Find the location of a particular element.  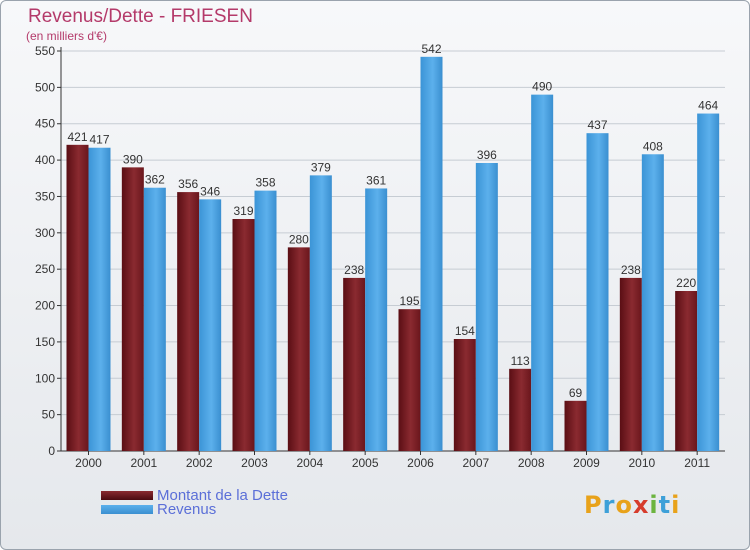

x-tick-label: 2002 is located at coordinates (199, 463).